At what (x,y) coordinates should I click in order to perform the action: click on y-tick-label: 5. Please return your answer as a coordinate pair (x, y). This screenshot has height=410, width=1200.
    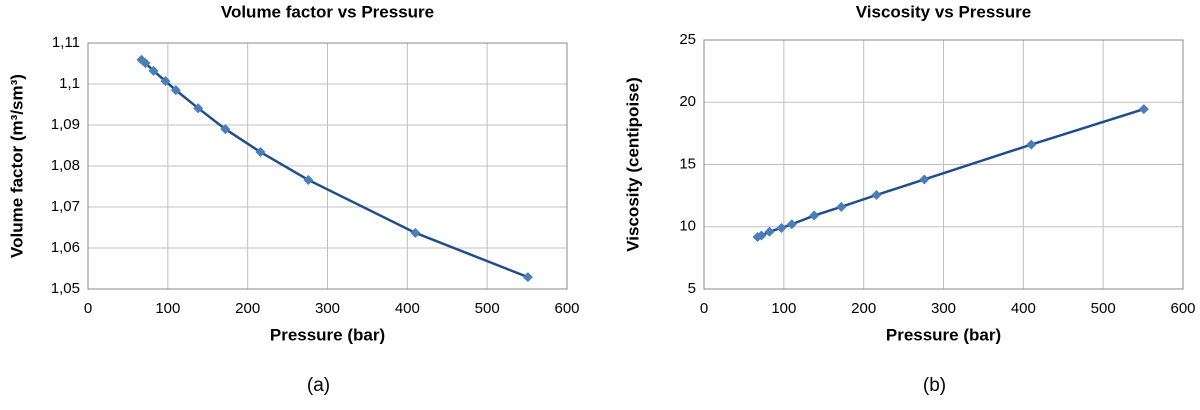
    Looking at the image, I should click on (692, 288).